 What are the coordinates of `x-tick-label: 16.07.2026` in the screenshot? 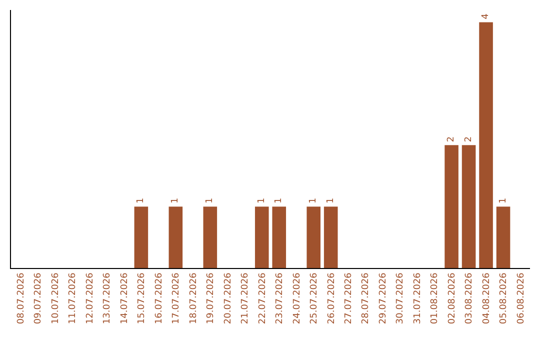 It's located at (159, 298).